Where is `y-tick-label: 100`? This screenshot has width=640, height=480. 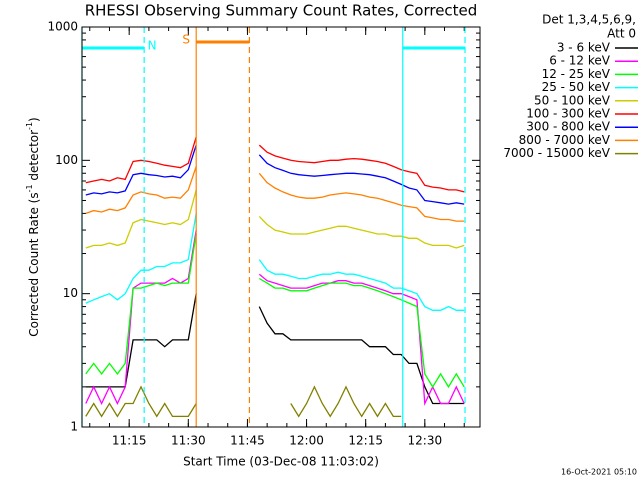 y-tick-label: 100 is located at coordinates (66, 160).